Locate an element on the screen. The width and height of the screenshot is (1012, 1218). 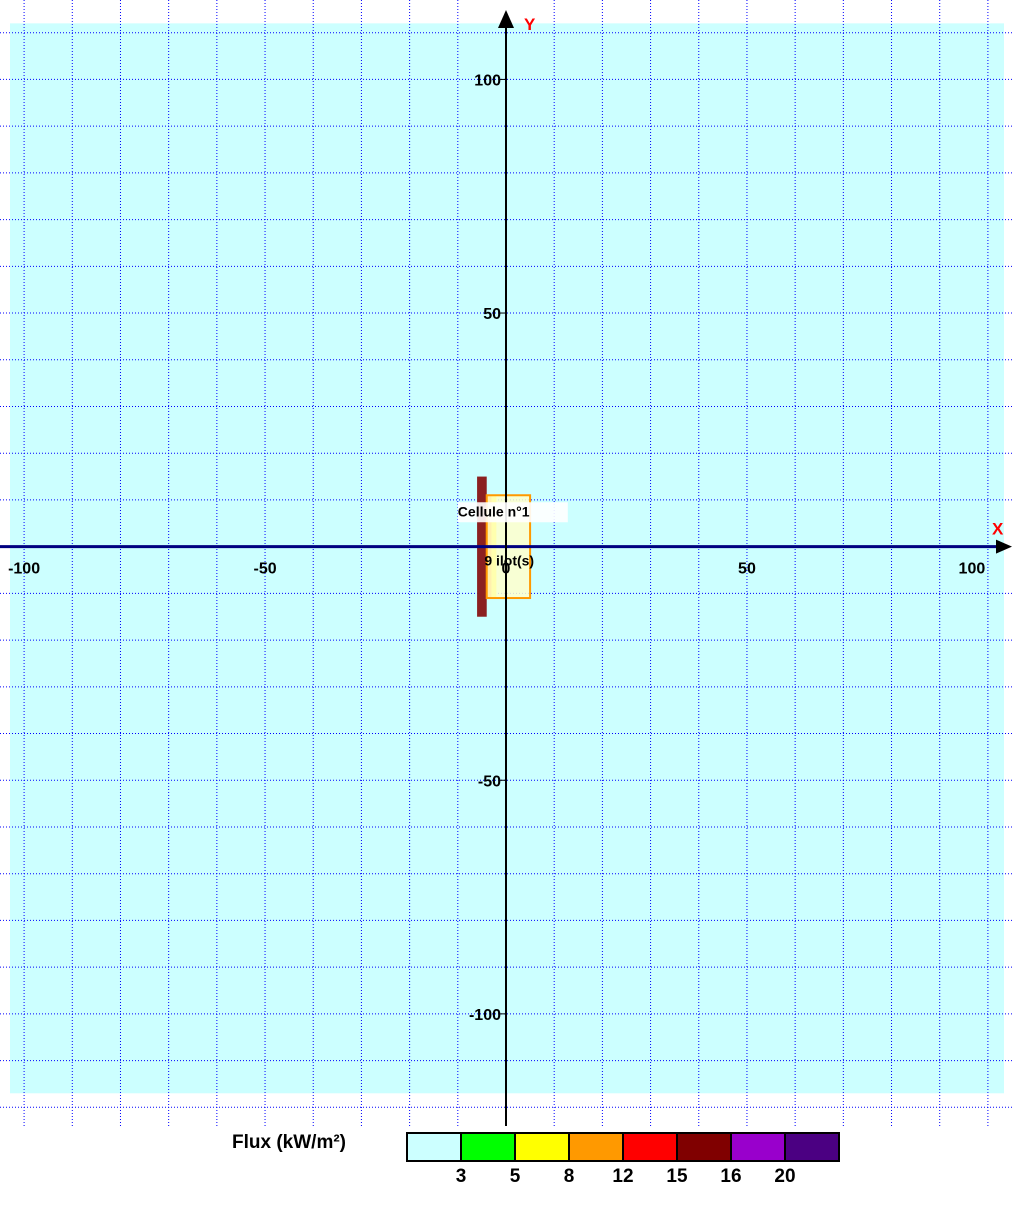
x-tick-label: 100 is located at coordinates (972, 569).